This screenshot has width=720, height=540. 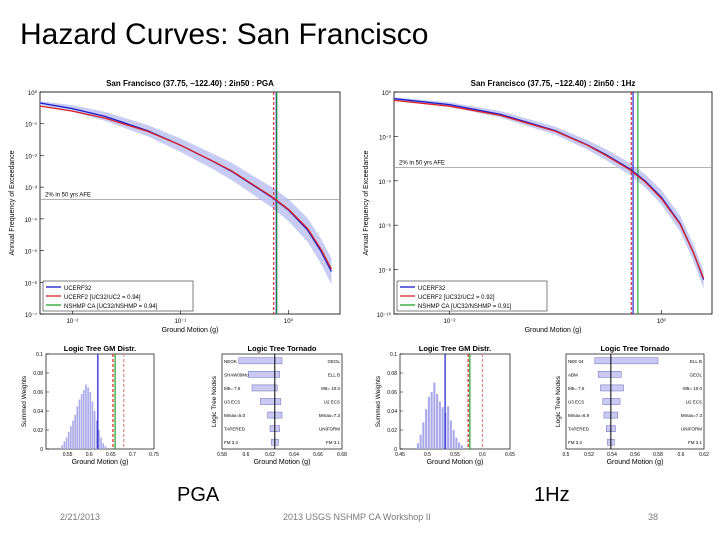 I want to click on 1hz-gm-distr-xtick-label: 0.65, so click(x=510, y=455).